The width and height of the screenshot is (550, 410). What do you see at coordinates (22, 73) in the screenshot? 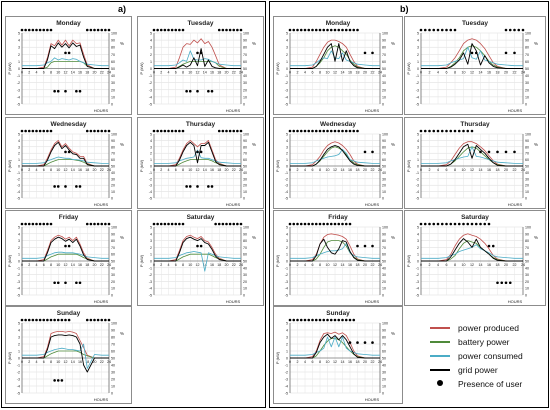
I see `x-tick-label: 0` at bounding box center [22, 73].